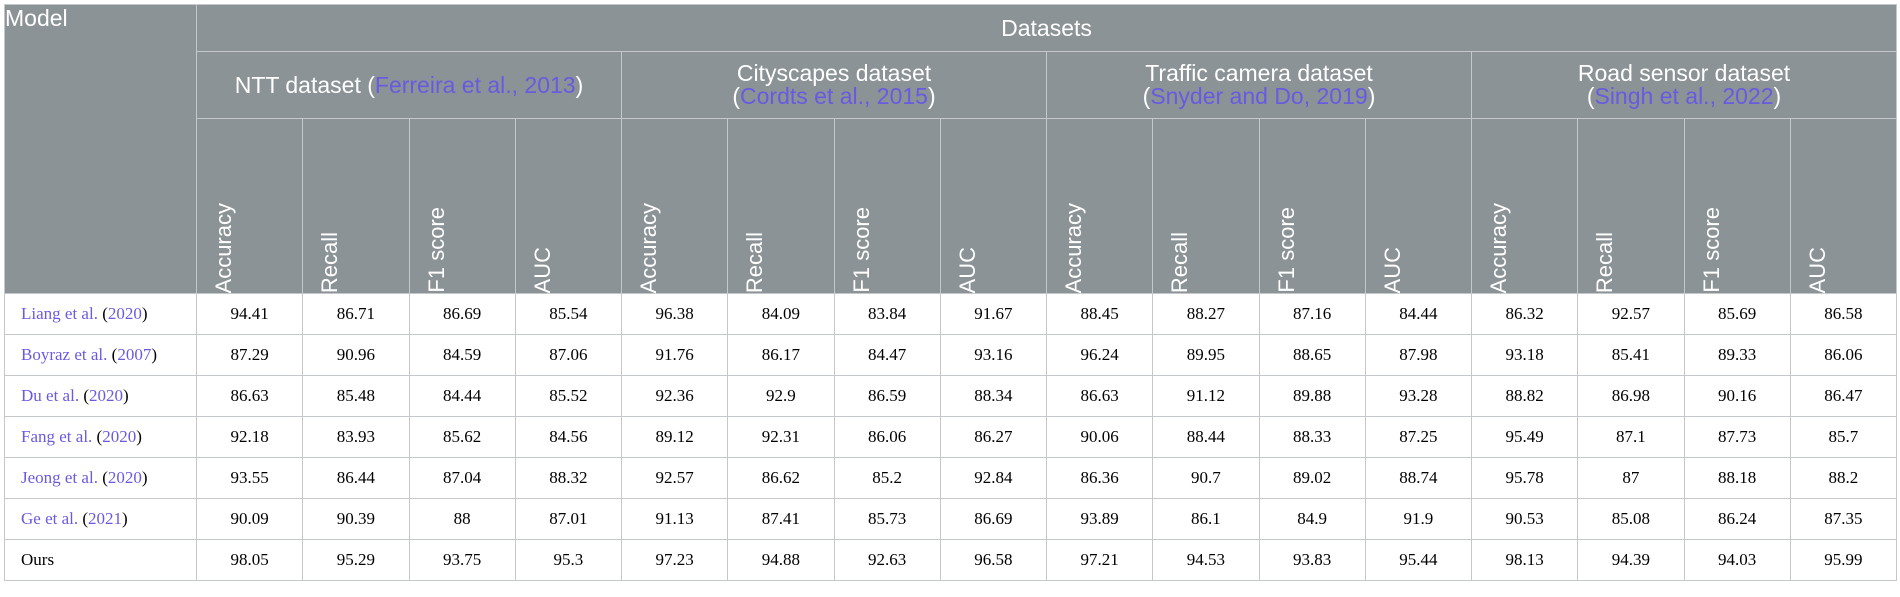 The image size is (1900, 597). Describe the element at coordinates (66, 354) in the screenshot. I see `model-citation-link: Boyraz et al.` at that location.